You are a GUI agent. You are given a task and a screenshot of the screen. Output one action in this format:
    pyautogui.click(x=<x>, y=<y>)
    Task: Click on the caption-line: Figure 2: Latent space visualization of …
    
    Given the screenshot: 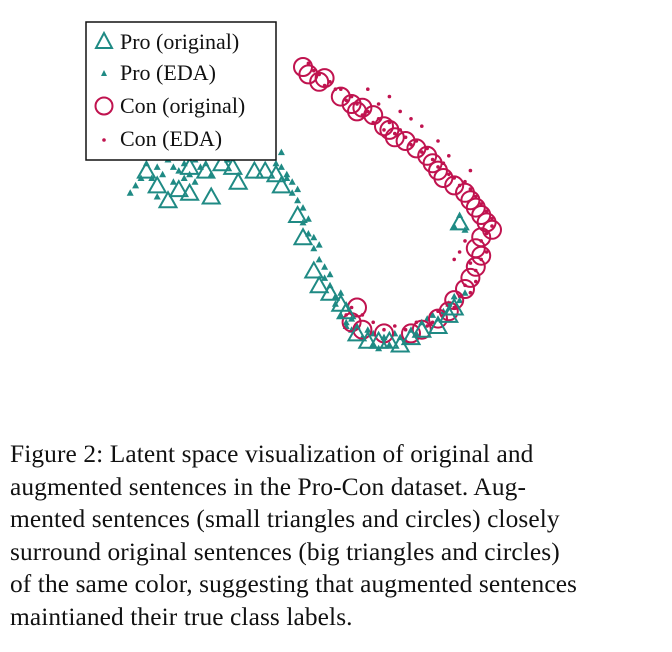 What is the action you would take?
    pyautogui.click(x=272, y=454)
    